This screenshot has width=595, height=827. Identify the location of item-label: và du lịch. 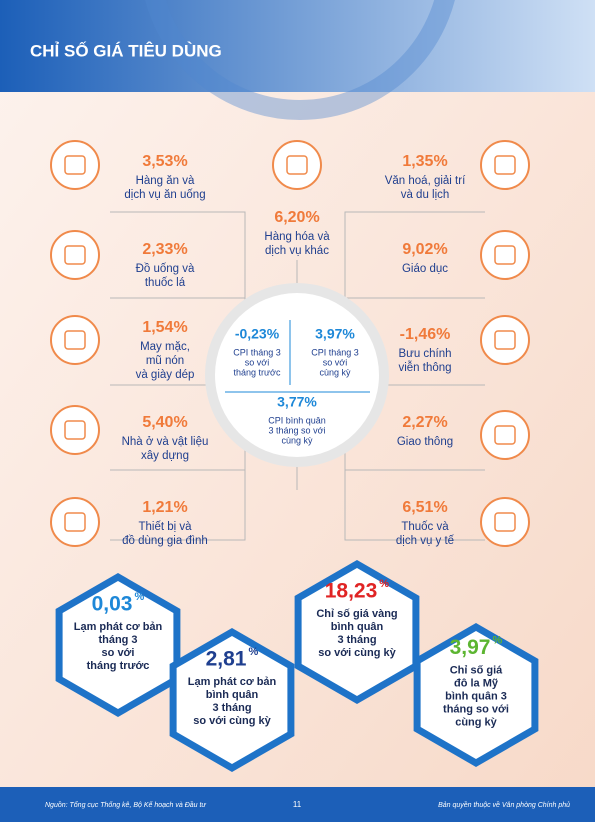
(425, 195).